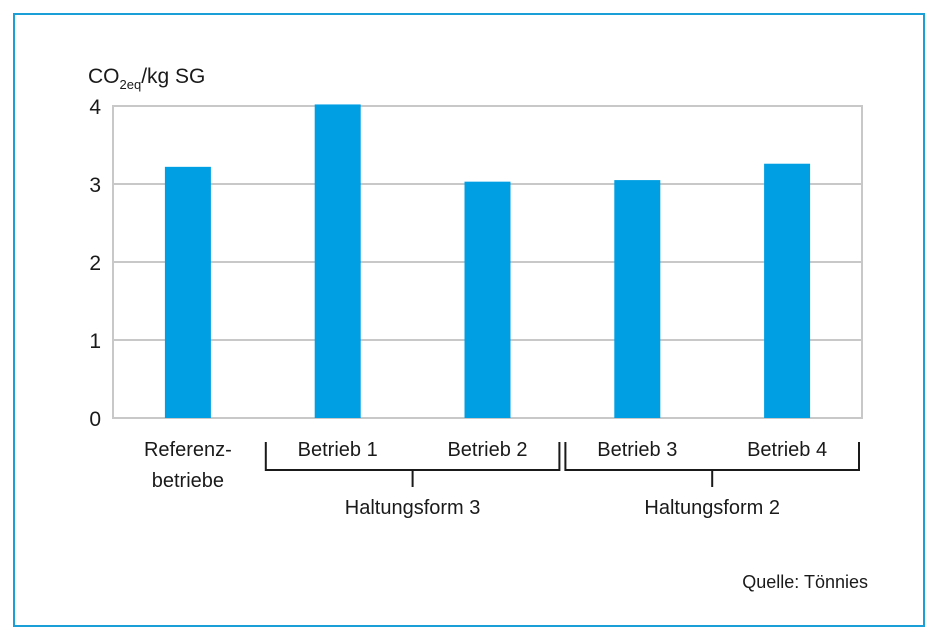 The width and height of the screenshot is (940, 641). What do you see at coordinates (712, 508) in the screenshot?
I see `group-label-1: Haltungsform 2` at bounding box center [712, 508].